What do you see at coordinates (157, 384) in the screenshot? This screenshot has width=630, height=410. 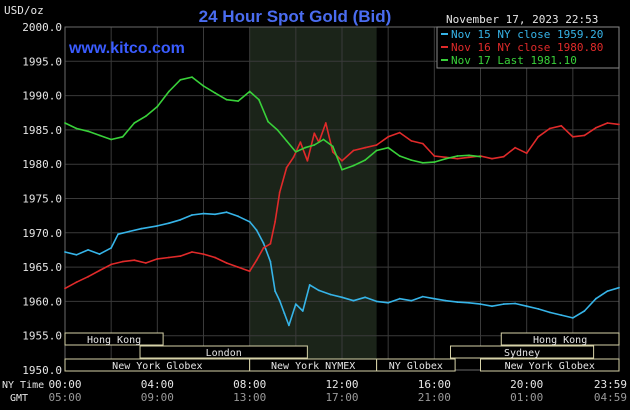 I see `x-tick-label-ny: 04:00` at bounding box center [157, 384].